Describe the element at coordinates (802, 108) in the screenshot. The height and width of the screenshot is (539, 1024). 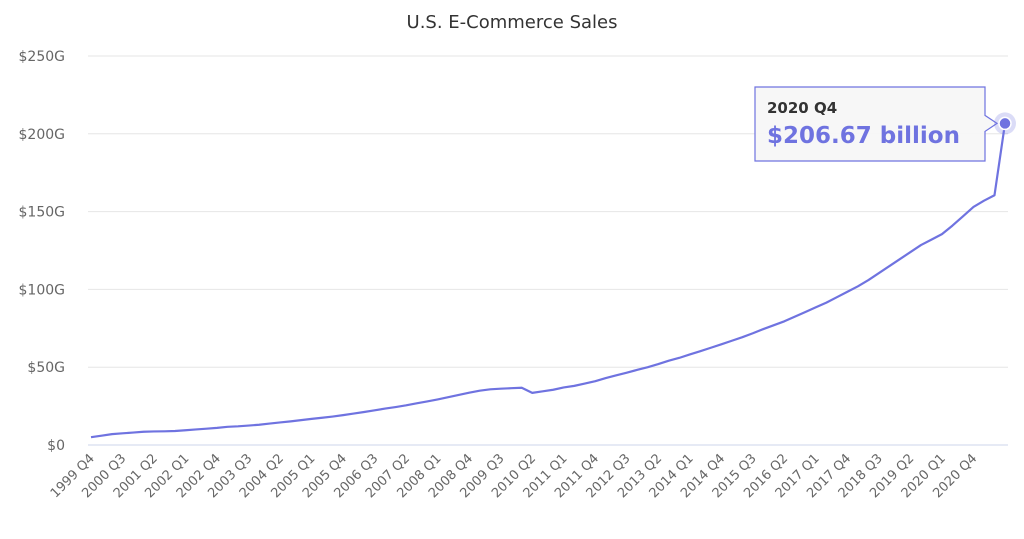
I see `tooltip-label: 2020 Q4` at that location.